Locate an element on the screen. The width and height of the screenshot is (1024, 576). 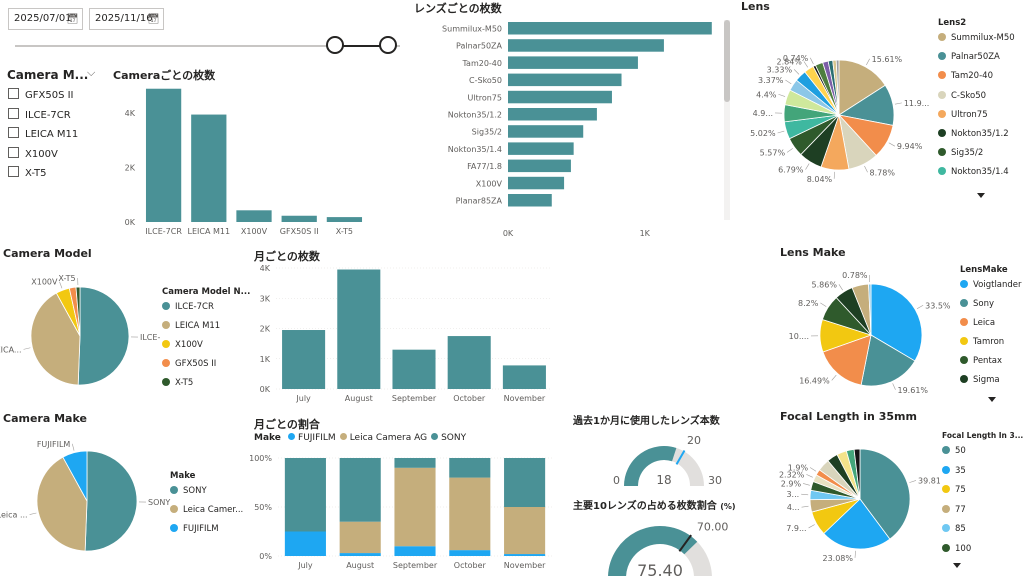
scrollbar is located at coordinates (727, 120).